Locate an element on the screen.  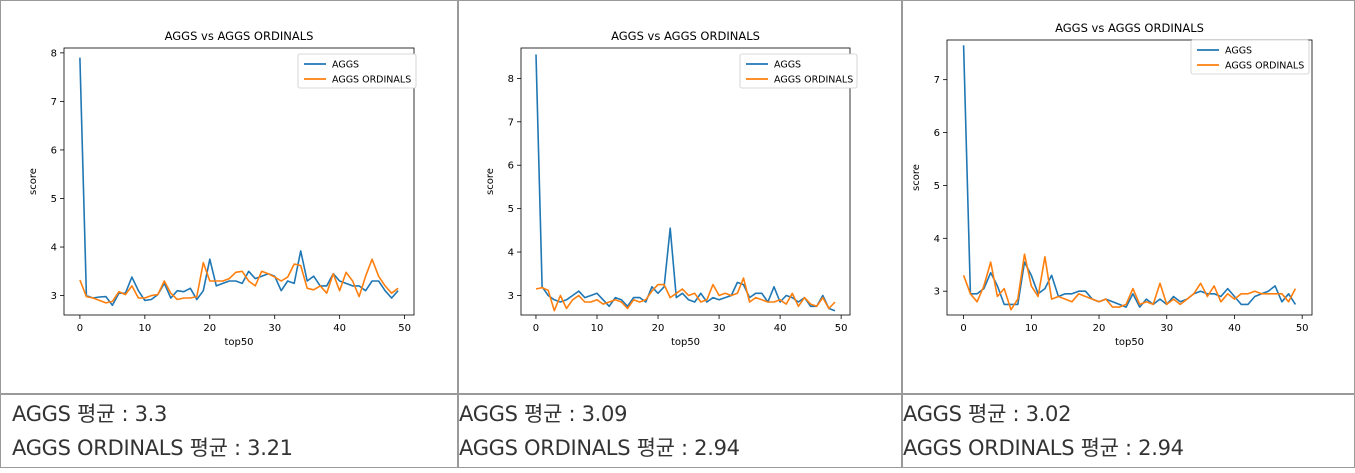
ordinals-average-3: AGGS ORDINALS 평균 : 2.94 is located at coordinates (1043, 448).